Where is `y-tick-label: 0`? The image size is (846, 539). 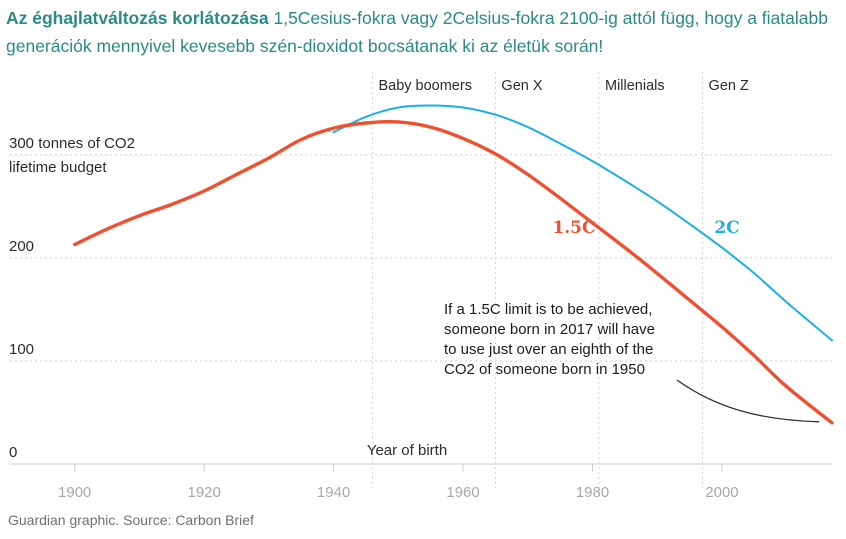
y-tick-label: 0 is located at coordinates (13, 452).